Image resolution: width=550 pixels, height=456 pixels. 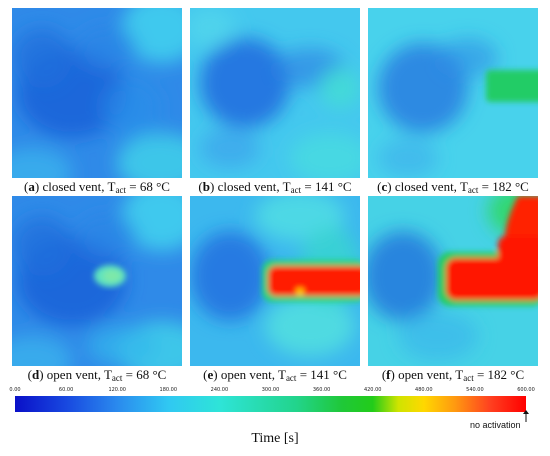 What do you see at coordinates (117, 390) in the screenshot?
I see `colorbar-tick-label: 120.00` at bounding box center [117, 390].